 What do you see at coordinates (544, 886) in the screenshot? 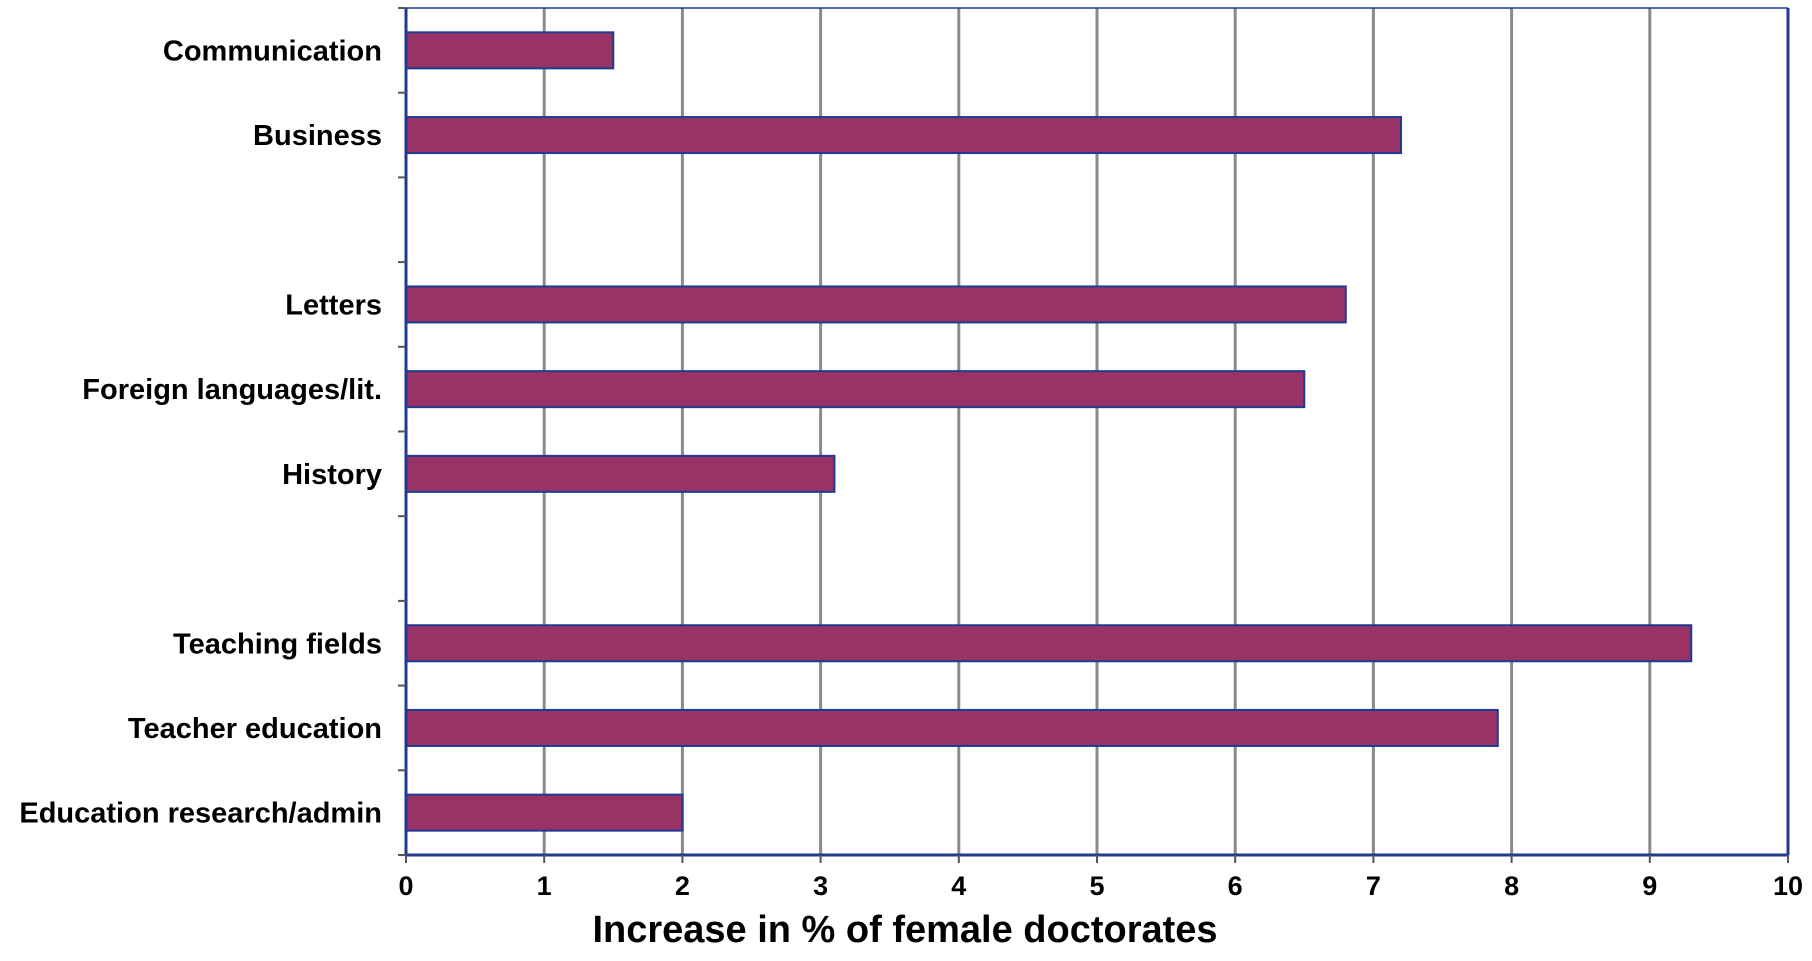
I see `x-tick-label: 1` at bounding box center [544, 886].